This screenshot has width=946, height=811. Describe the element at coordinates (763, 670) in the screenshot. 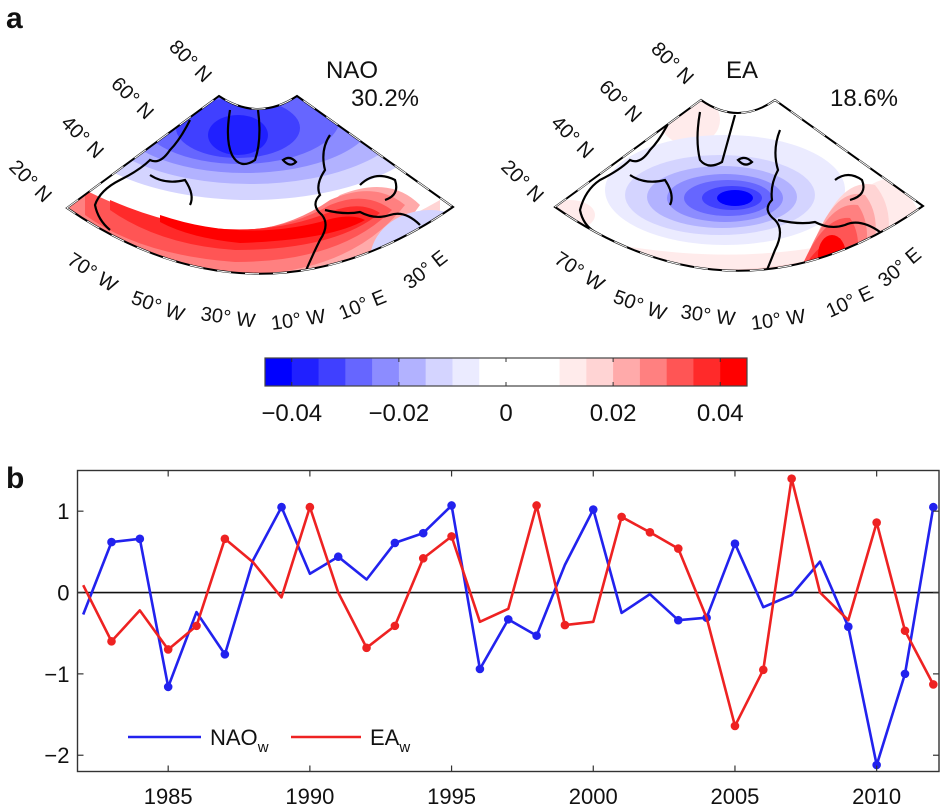

I see `point-ea-2006` at that location.